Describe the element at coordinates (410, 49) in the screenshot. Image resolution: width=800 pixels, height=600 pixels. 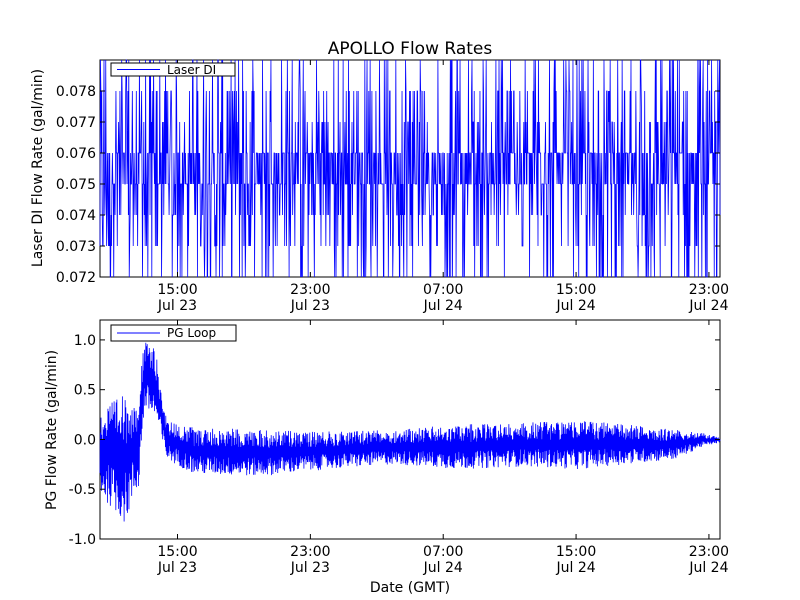
I see `chart-title: APOLLO Flow Rates` at that location.